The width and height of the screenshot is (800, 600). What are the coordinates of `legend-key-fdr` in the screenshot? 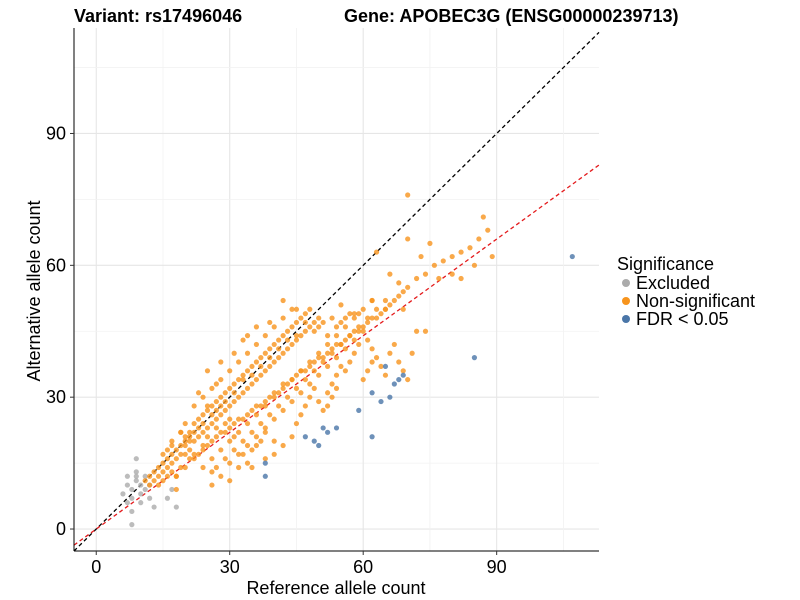 It's located at (626, 319).